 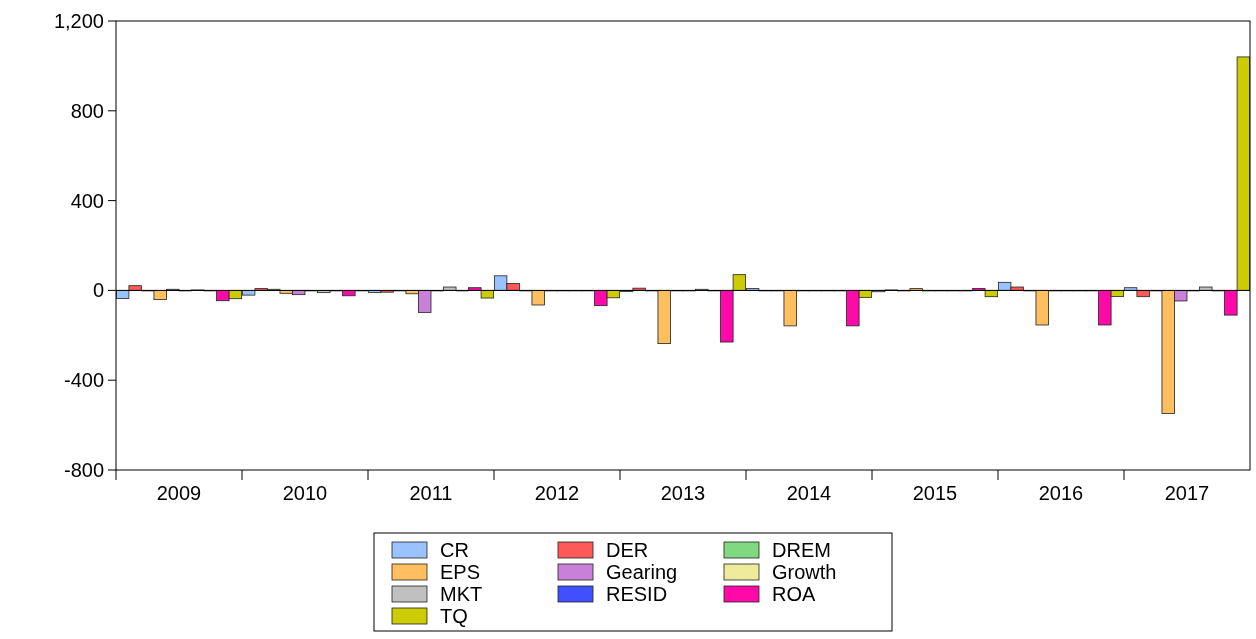 What do you see at coordinates (83, 470) in the screenshot?
I see `y-tick-label: -800` at bounding box center [83, 470].